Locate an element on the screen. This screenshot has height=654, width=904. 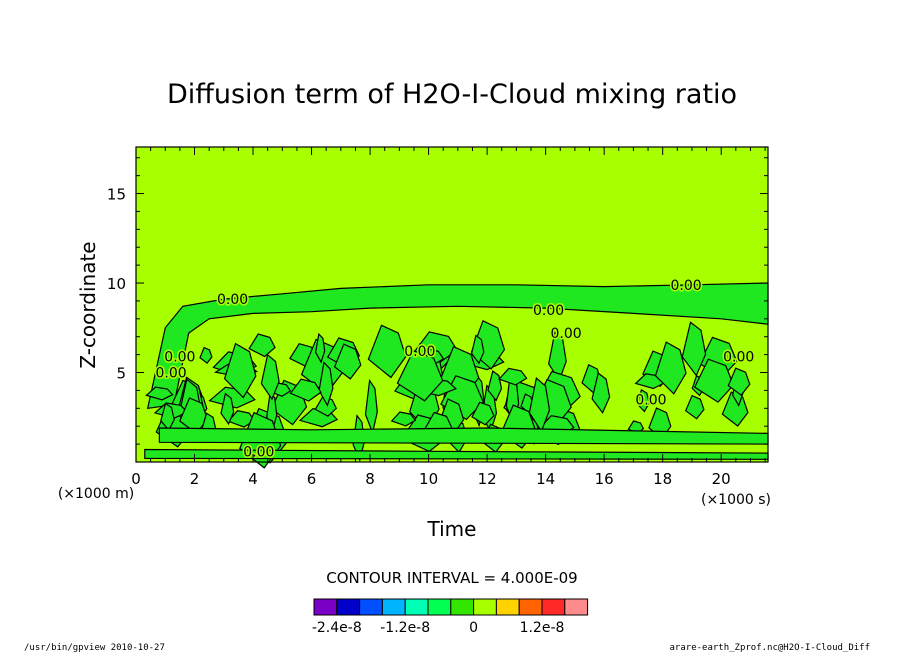
x-axis-label: Time is located at coordinates (452, 529).